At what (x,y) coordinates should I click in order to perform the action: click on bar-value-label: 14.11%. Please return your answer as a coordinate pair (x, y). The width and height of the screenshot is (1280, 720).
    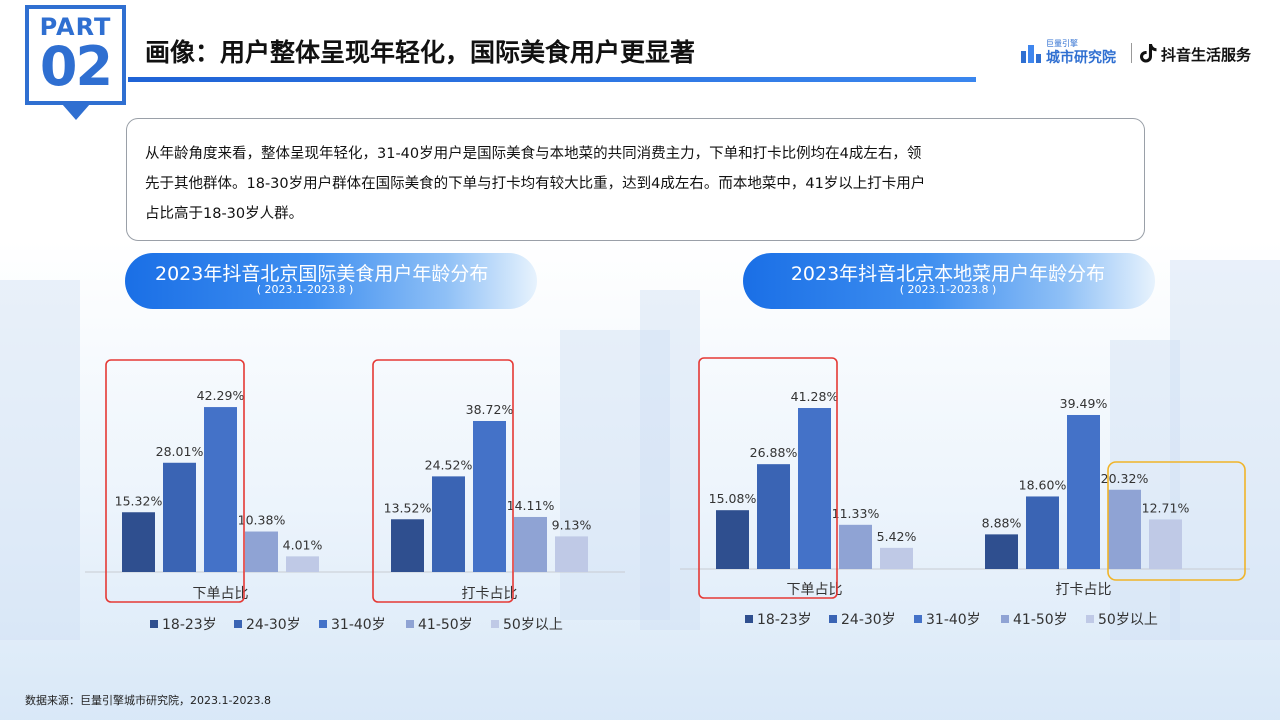
    Looking at the image, I should click on (531, 505).